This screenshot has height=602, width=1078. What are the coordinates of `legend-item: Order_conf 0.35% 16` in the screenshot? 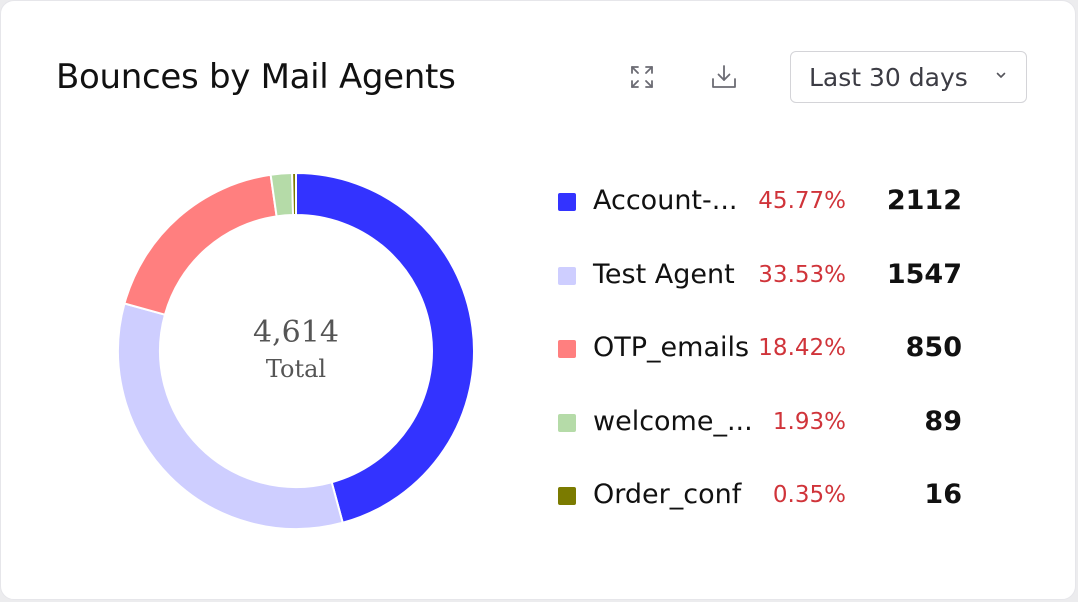 It's located at (766, 498).